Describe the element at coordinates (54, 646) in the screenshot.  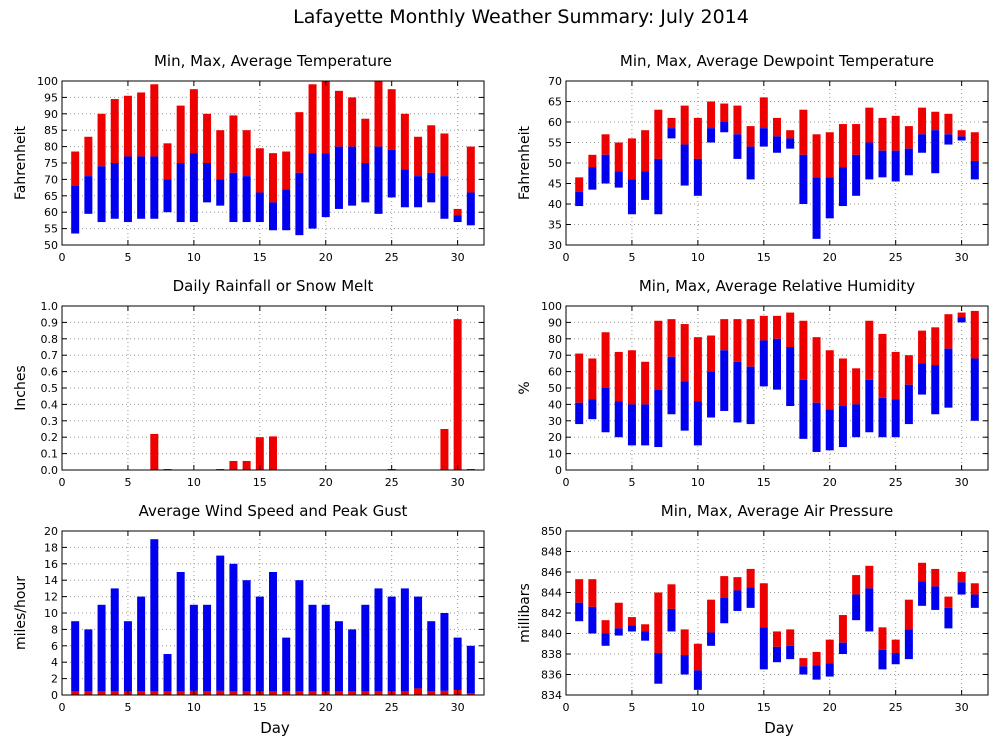
I see `y-tick-label: 6` at that location.